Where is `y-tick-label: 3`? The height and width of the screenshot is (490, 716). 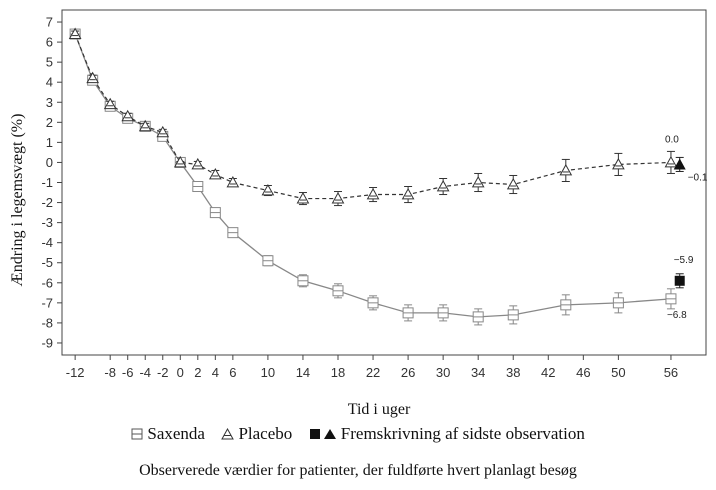 y-tick-label: 3 is located at coordinates (49, 102).